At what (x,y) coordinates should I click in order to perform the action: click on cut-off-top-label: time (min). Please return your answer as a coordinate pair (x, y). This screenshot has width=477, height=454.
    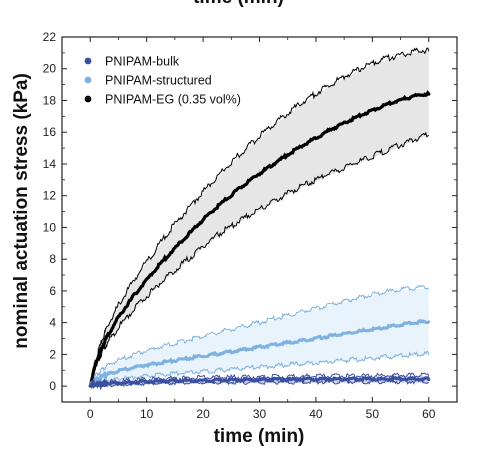
    Looking at the image, I should click on (238, 4).